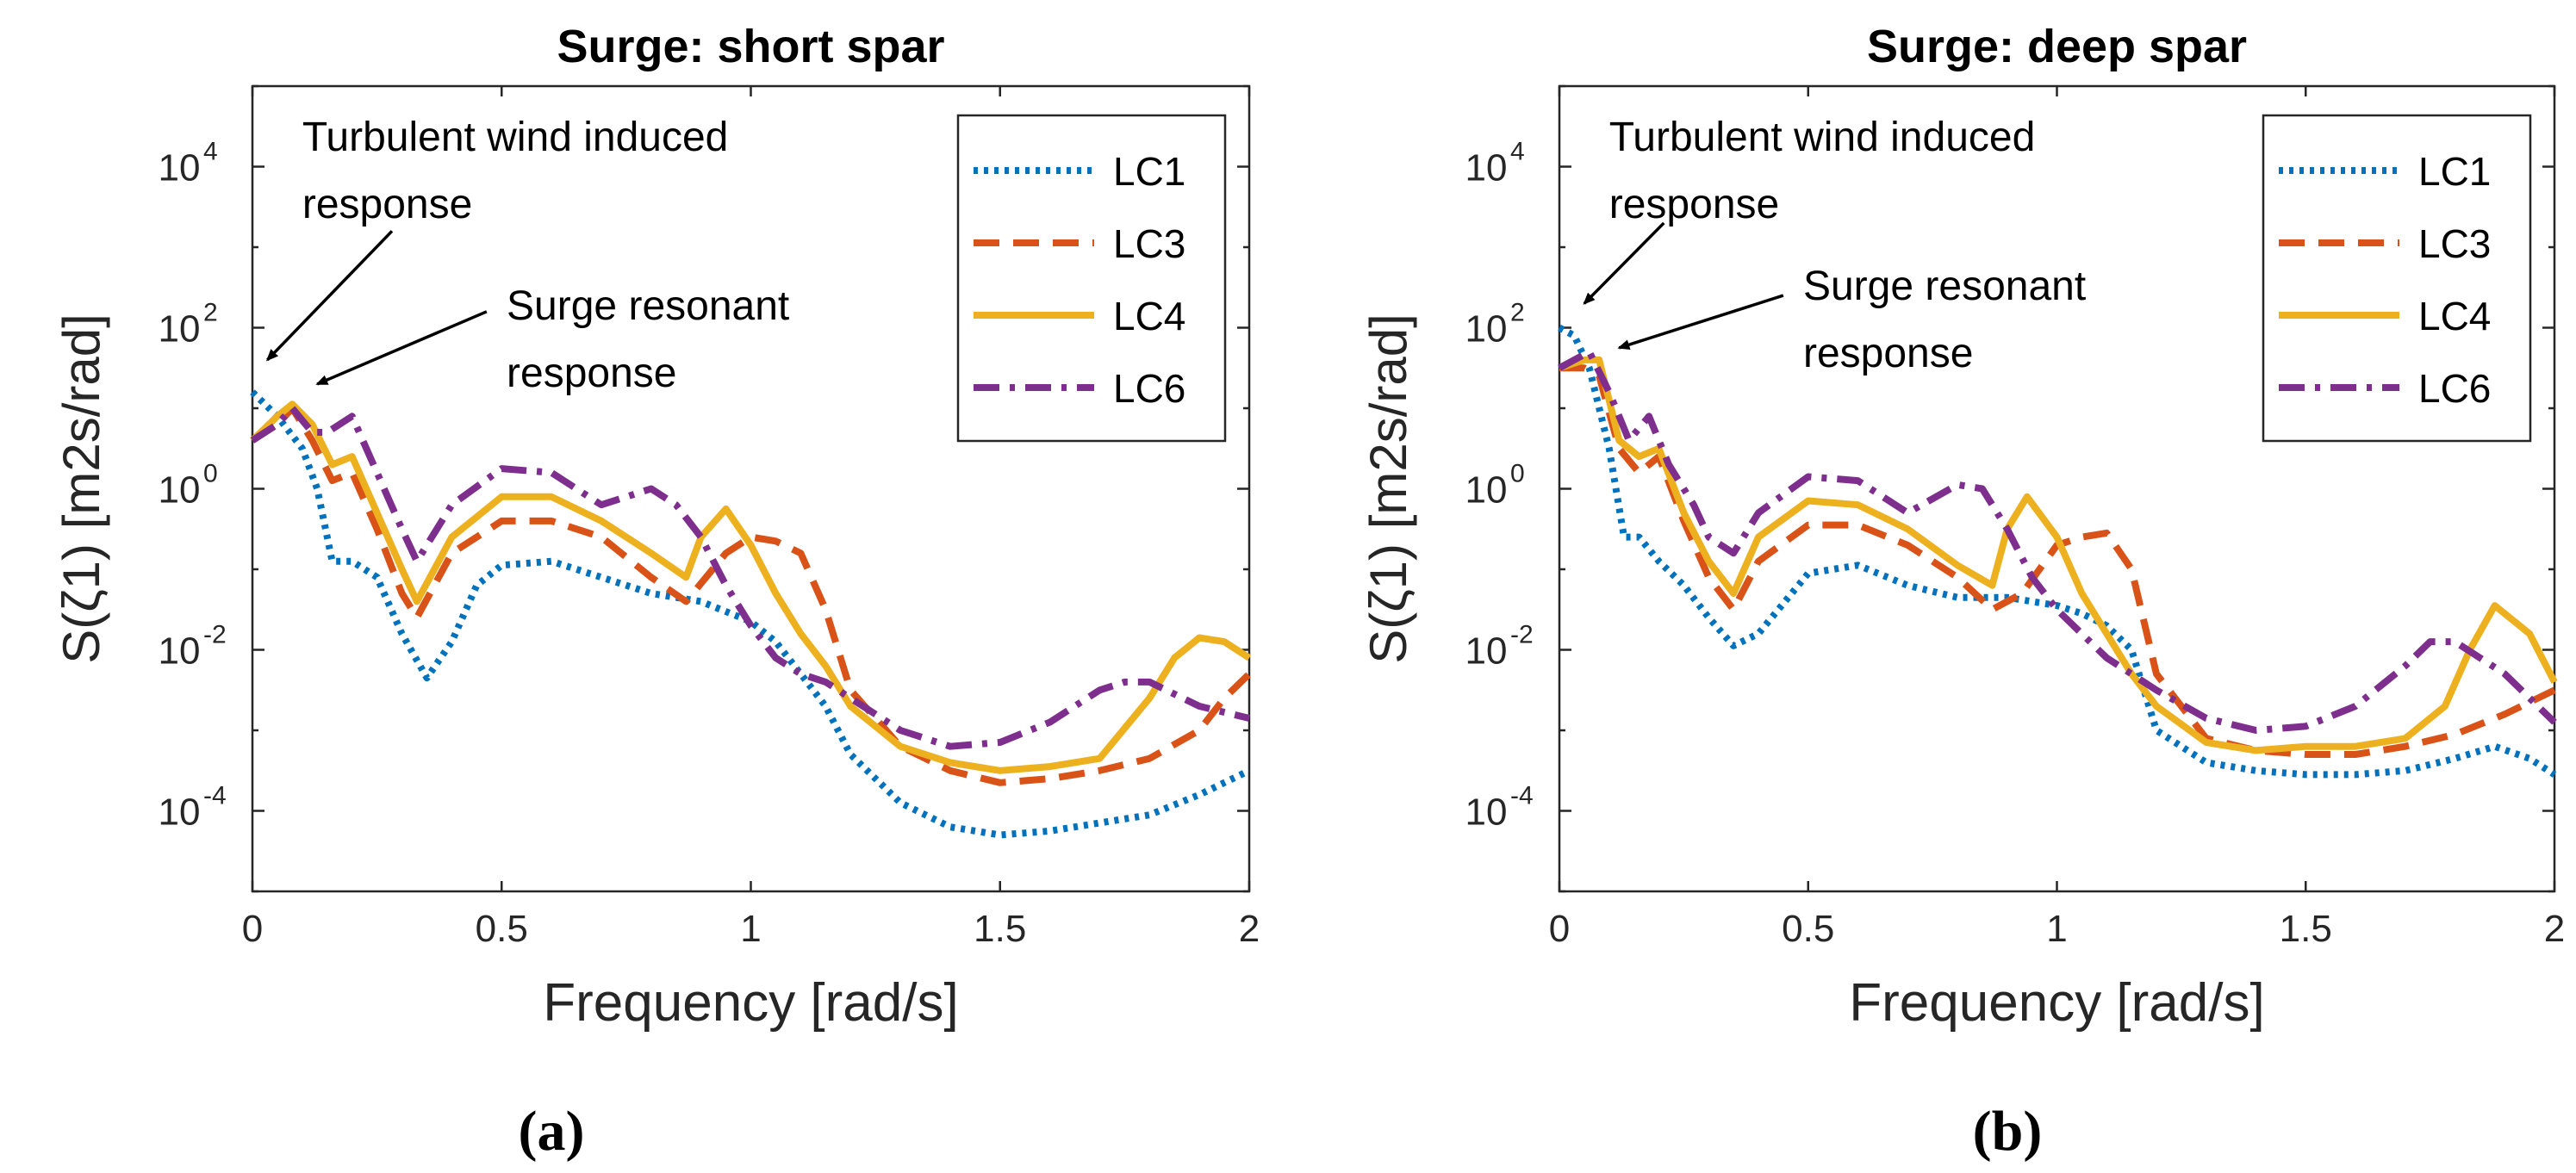 This screenshot has width=2576, height=1173. I want to click on chart-title: Surge: deep spar, so click(2057, 46).